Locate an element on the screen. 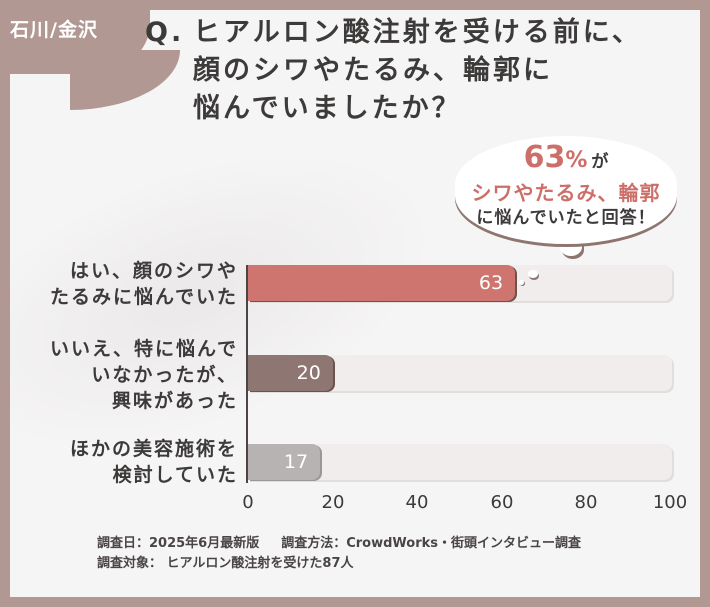 This screenshot has height=607, width=710. x-tick: 20 is located at coordinates (333, 502).